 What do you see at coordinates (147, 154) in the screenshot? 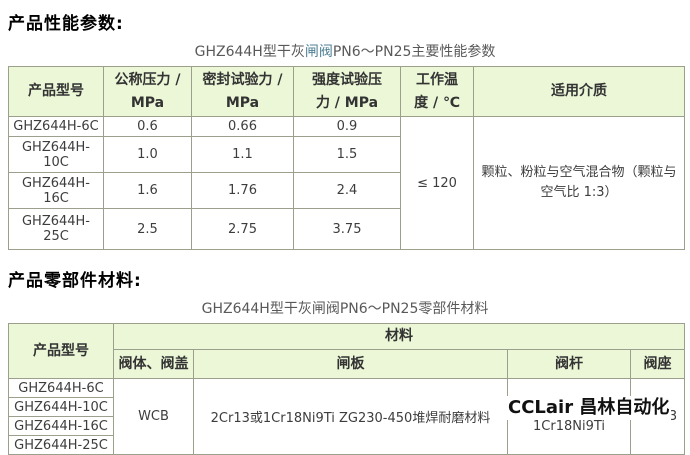
I see `nominal-pressure-cell: 1.0` at bounding box center [147, 154].